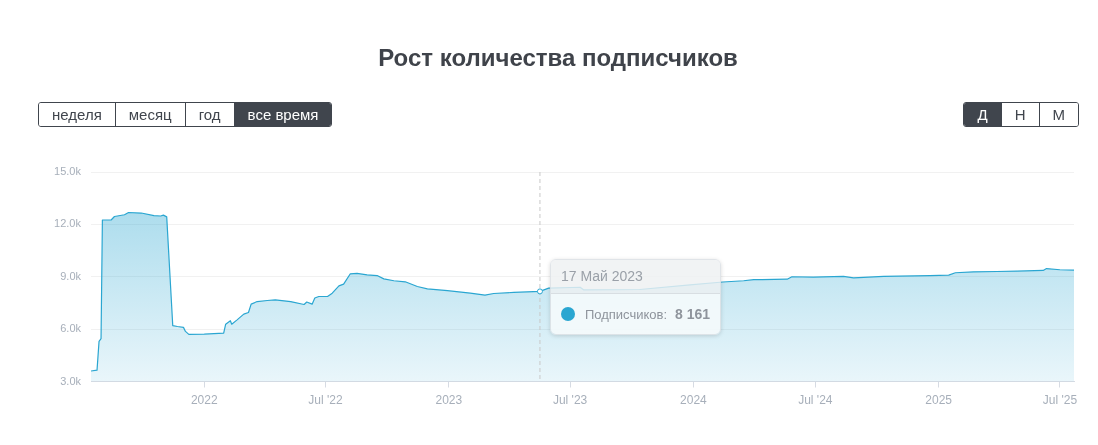 This screenshot has height=445, width=1098. Describe the element at coordinates (1058, 114) in the screenshot. I see `toggle-button: М` at that location.